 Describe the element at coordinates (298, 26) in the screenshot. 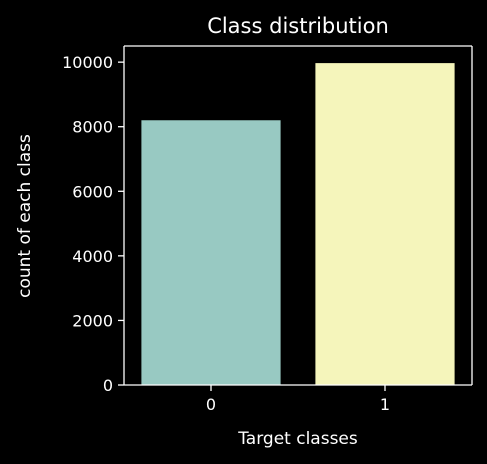

I see `chart-title: Class distribution` at that location.